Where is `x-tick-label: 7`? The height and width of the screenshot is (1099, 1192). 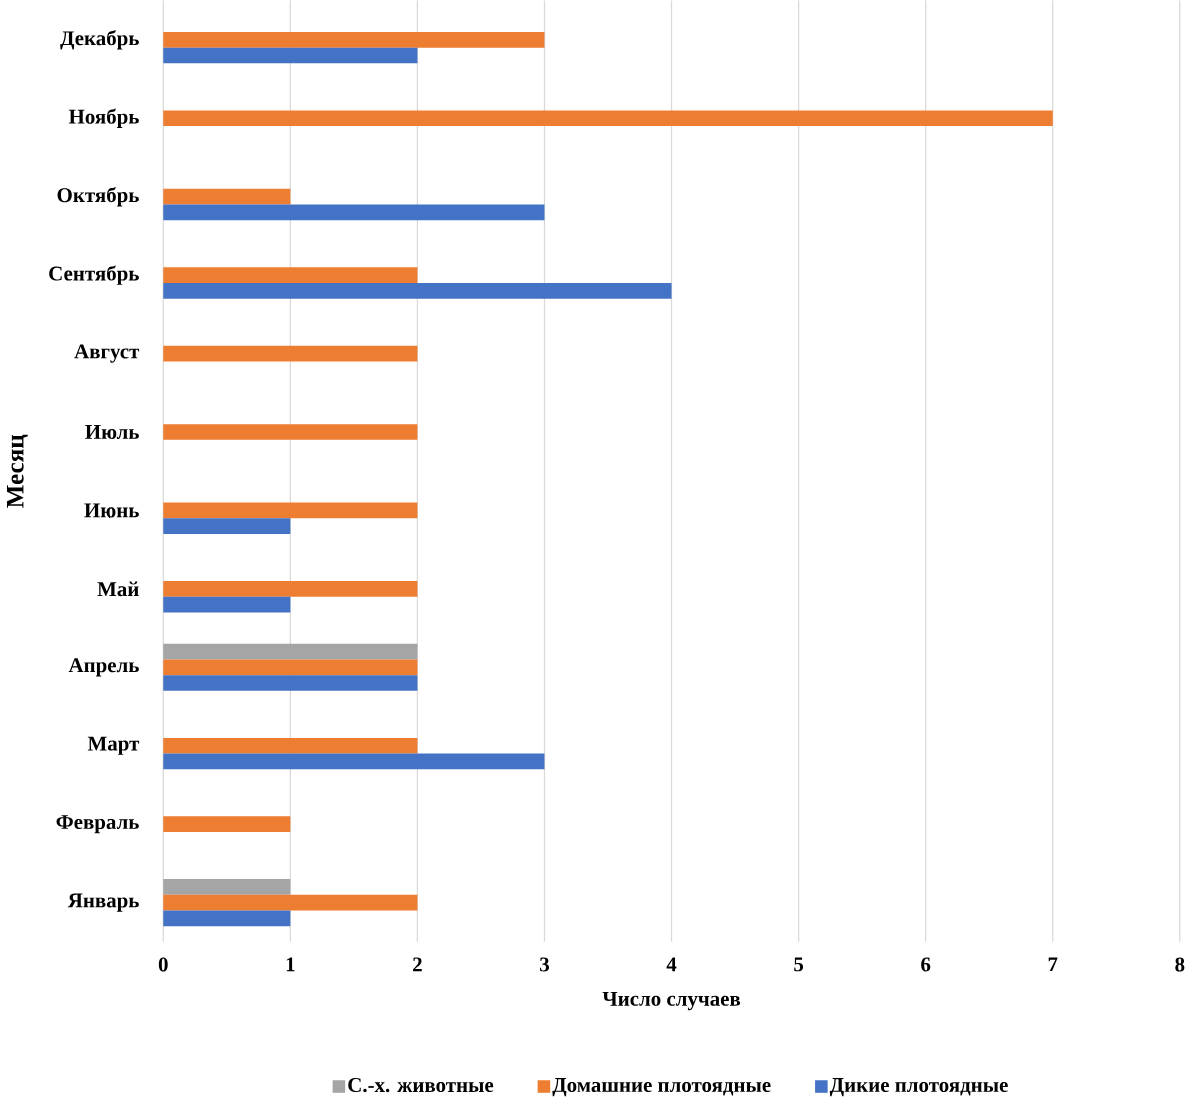
x-tick-label: 7 is located at coordinates (1053, 964).